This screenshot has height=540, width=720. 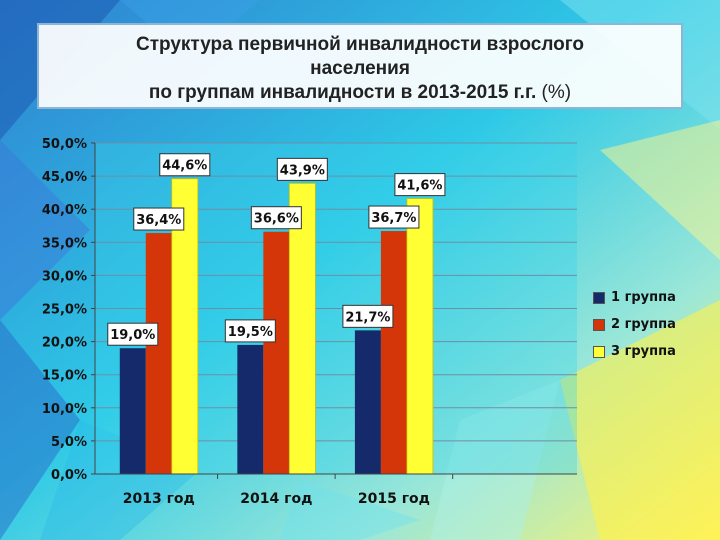 What do you see at coordinates (64, 243) in the screenshot?
I see `y-tick-label: 35,0%` at bounding box center [64, 243].